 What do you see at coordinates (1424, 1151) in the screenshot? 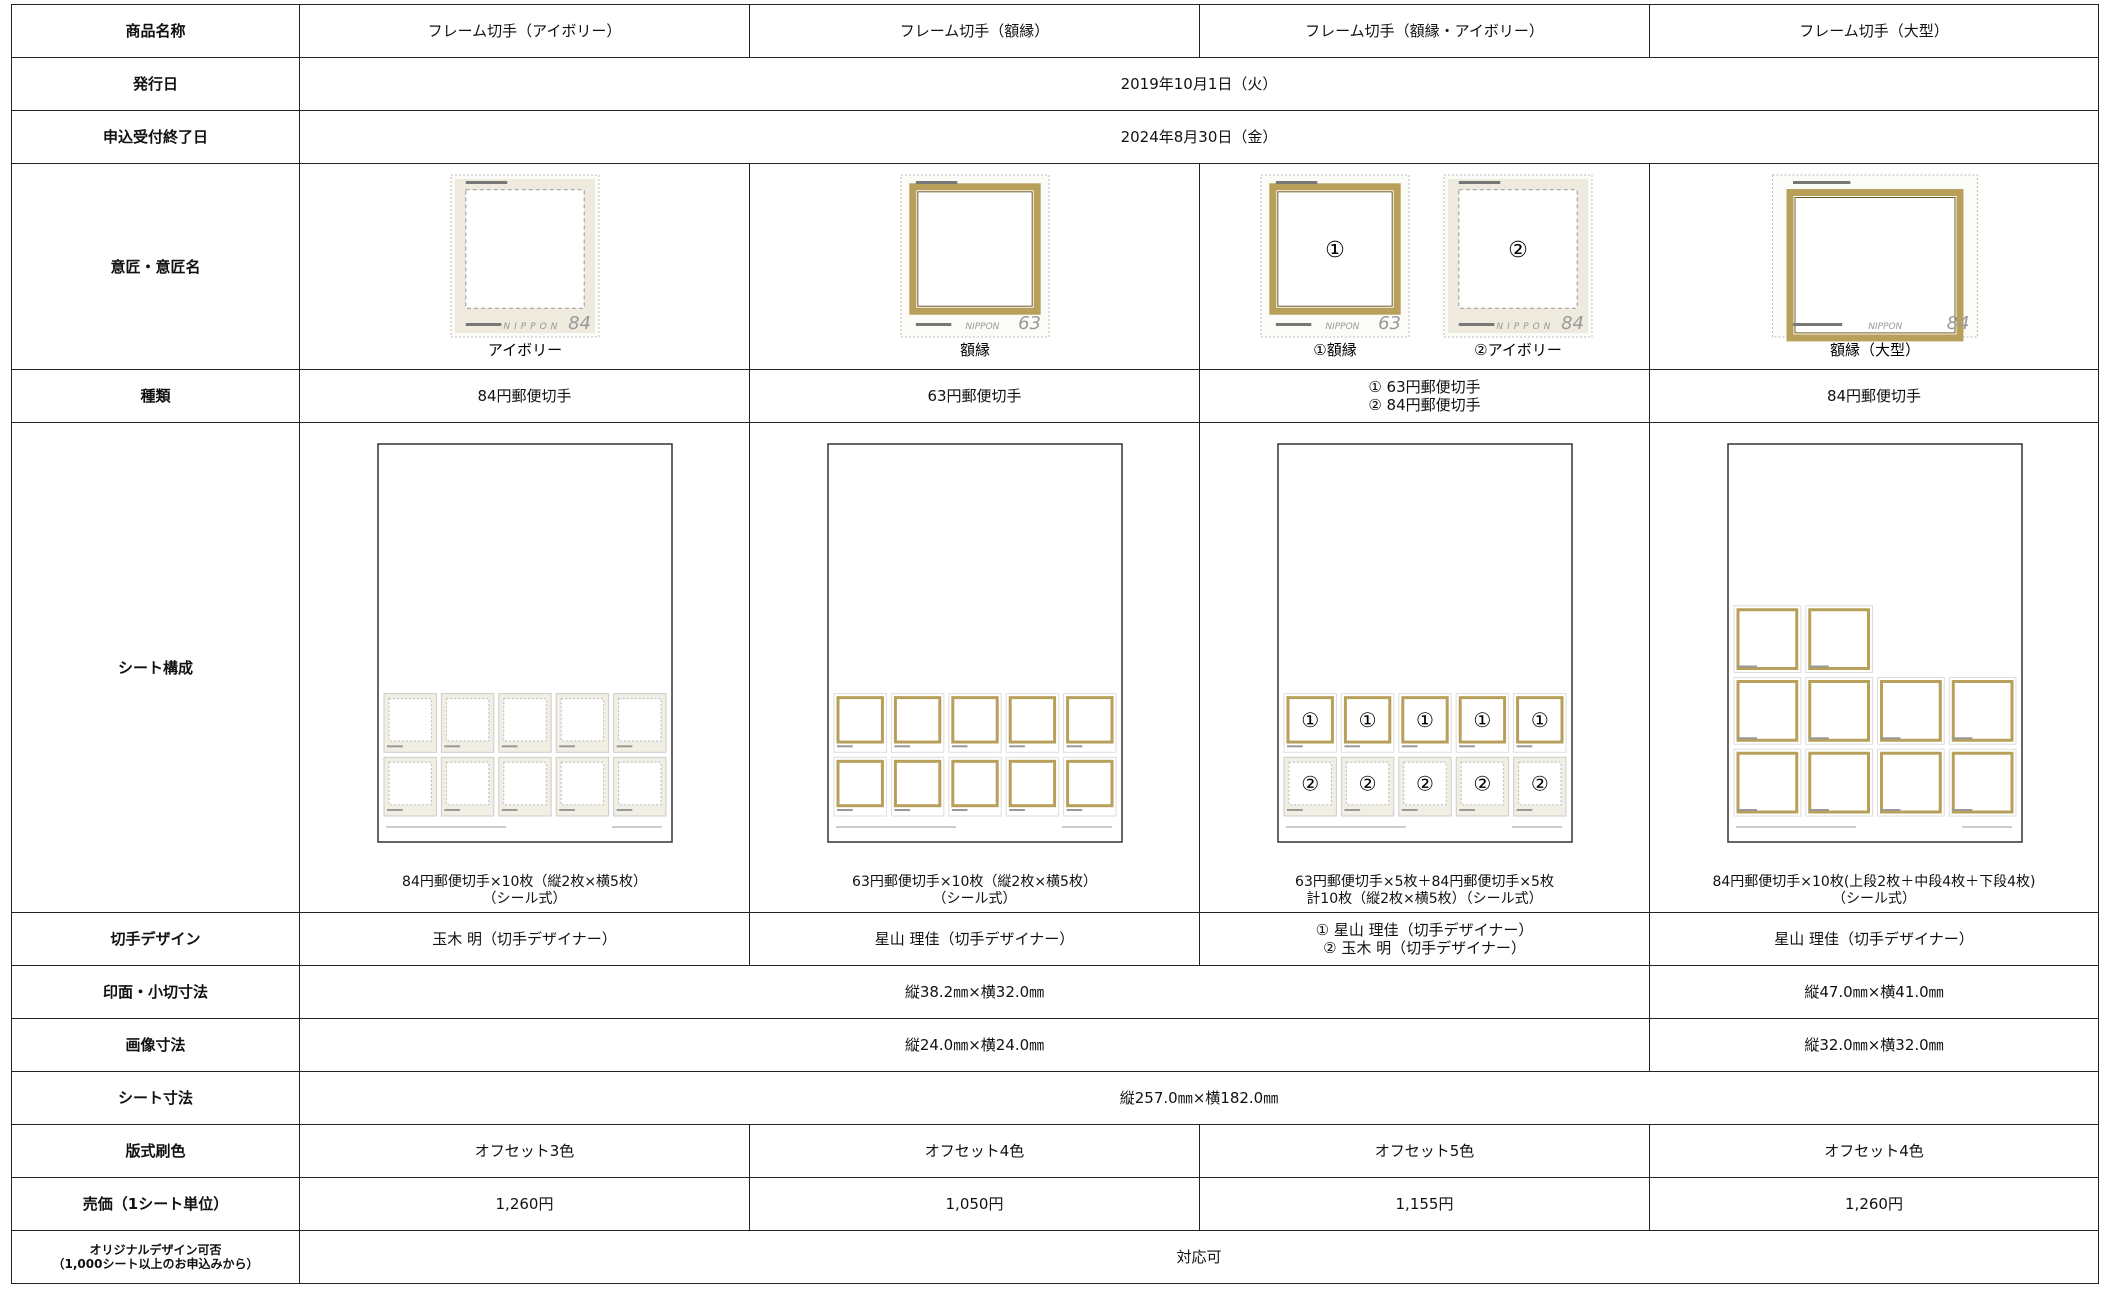
I see `table-cell: オフセット5色` at bounding box center [1424, 1151].